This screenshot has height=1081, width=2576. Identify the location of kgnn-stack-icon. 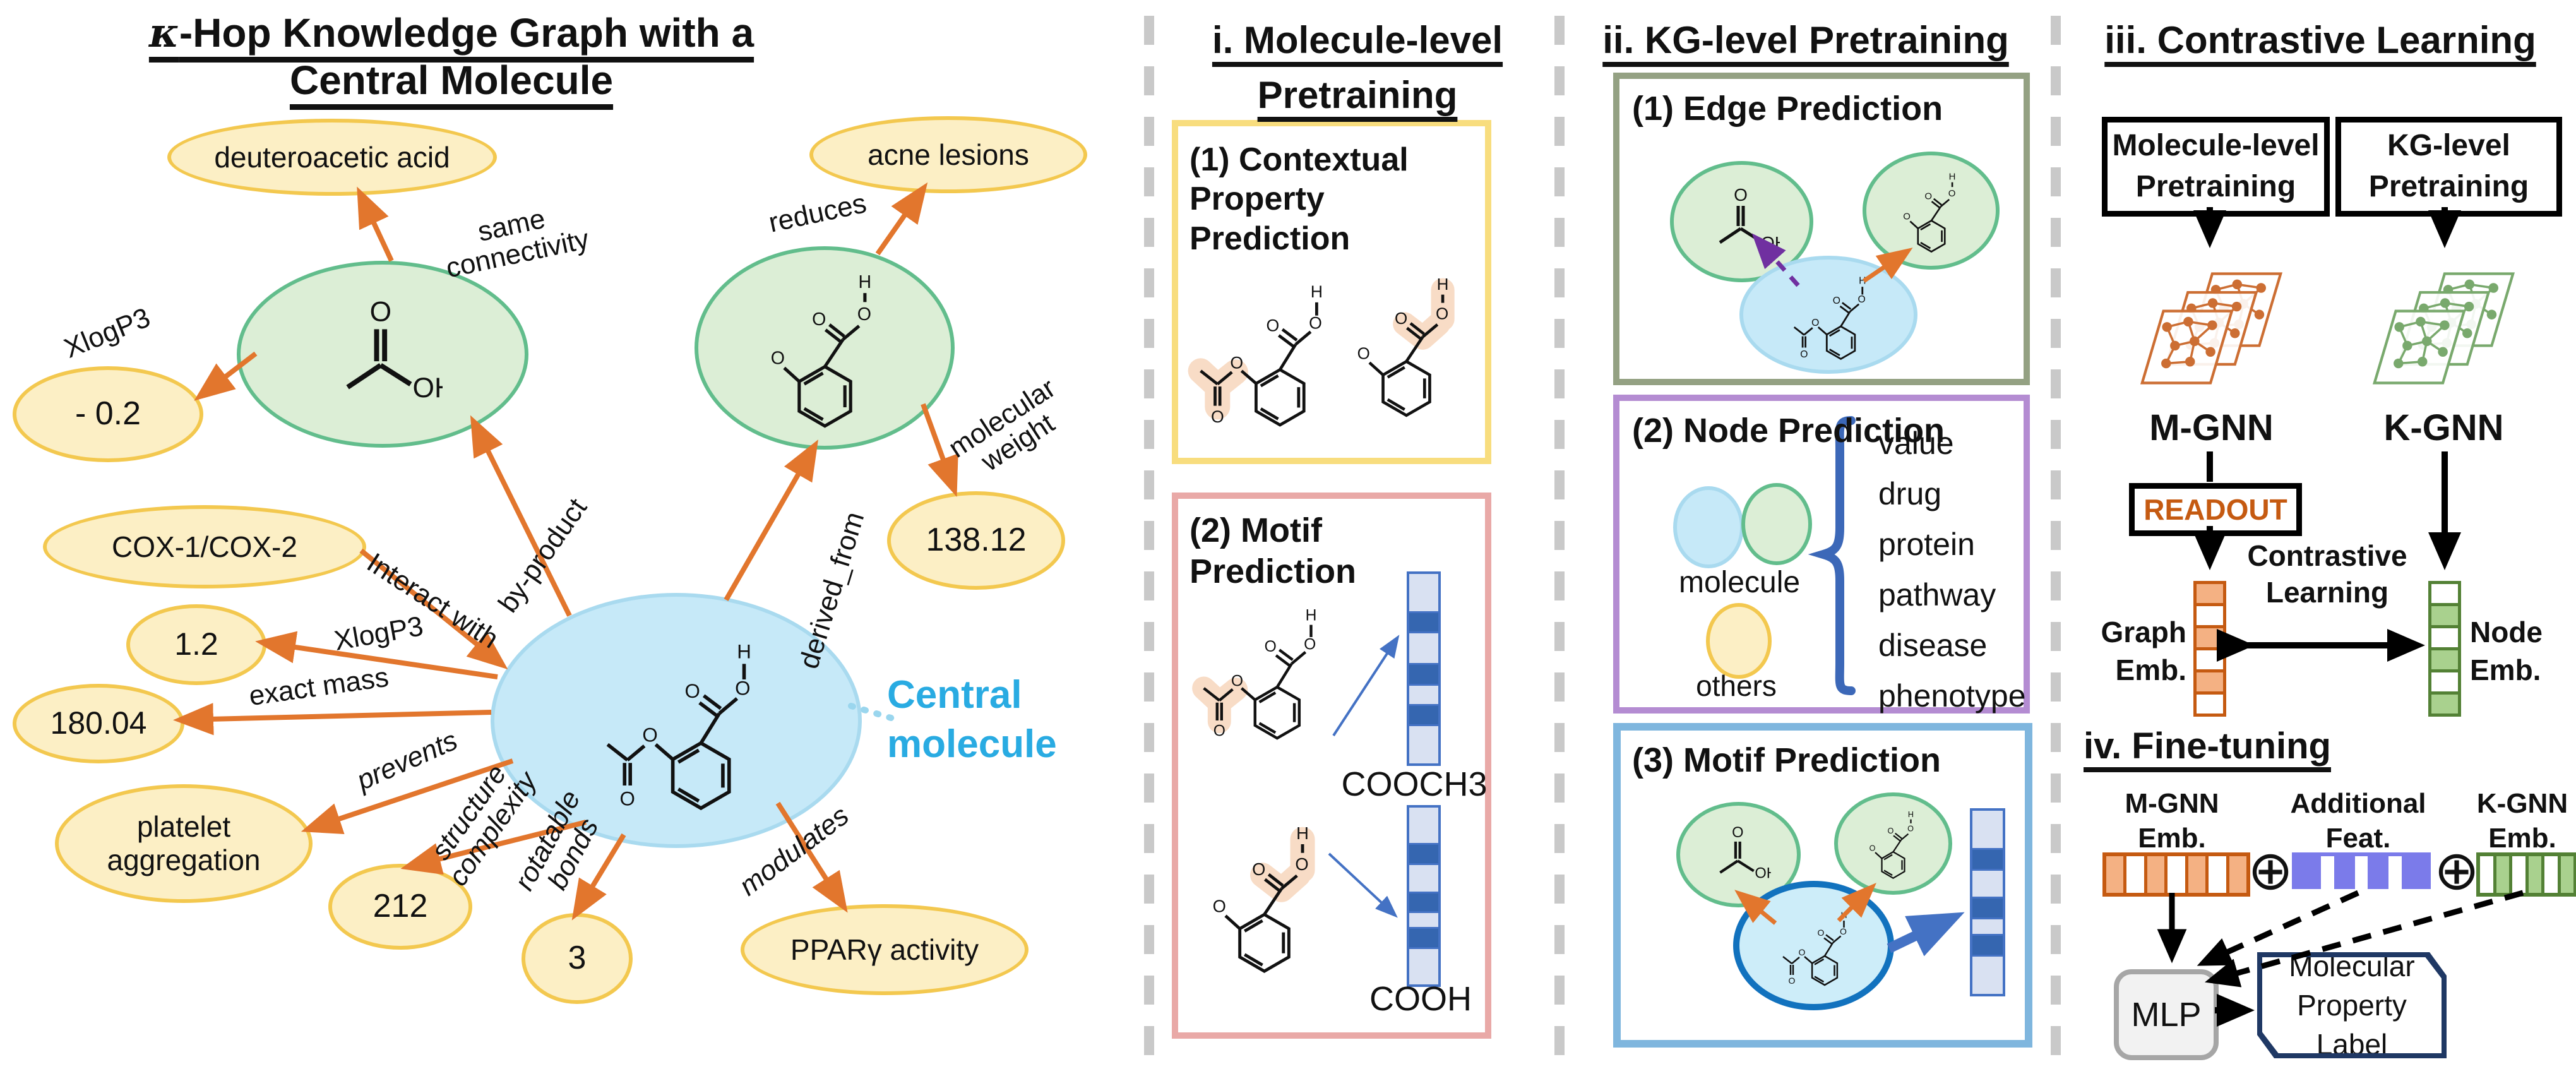
(2444, 328).